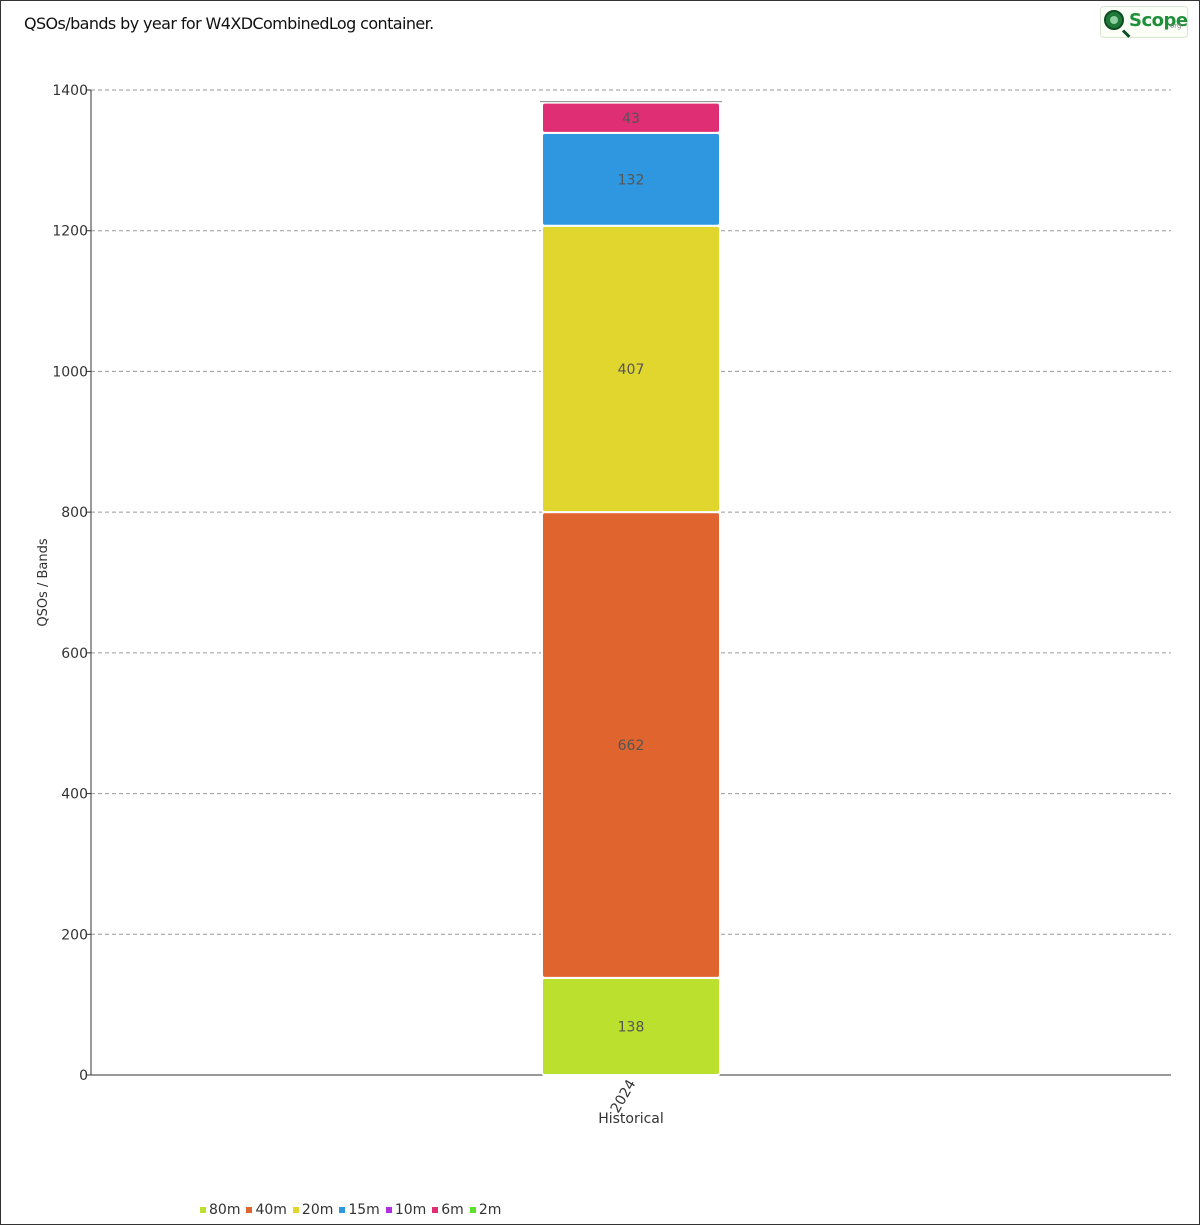 This screenshot has width=1200, height=1225. What do you see at coordinates (342, 1210) in the screenshot?
I see `legend-swatch-15m` at bounding box center [342, 1210].